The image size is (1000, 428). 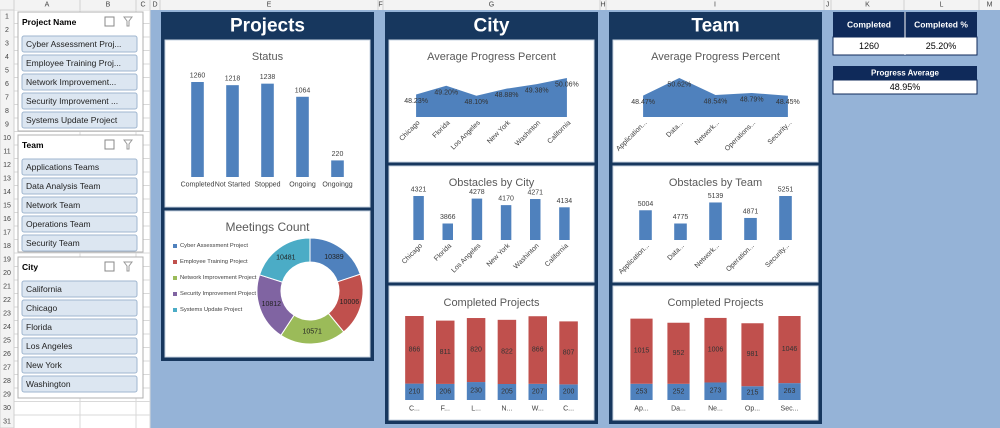 I want to click on column-header: F, so click(x=380, y=5).